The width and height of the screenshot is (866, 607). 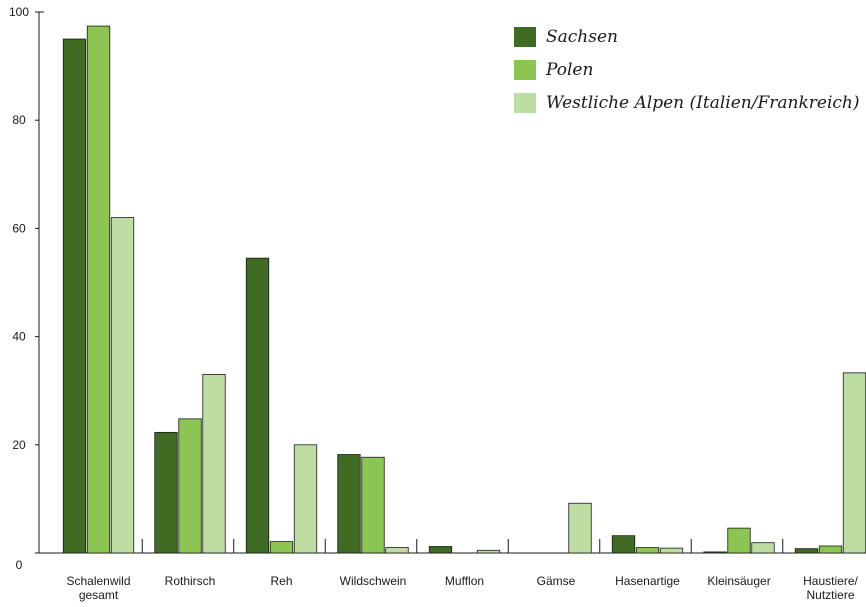 I want to click on y-tick-label: 0, so click(x=19, y=565).